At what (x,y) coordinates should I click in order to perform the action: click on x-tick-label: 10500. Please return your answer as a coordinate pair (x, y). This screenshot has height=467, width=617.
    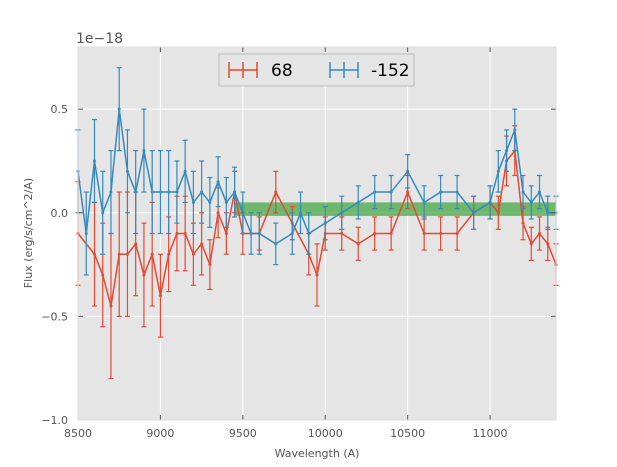
    Looking at the image, I should click on (407, 433).